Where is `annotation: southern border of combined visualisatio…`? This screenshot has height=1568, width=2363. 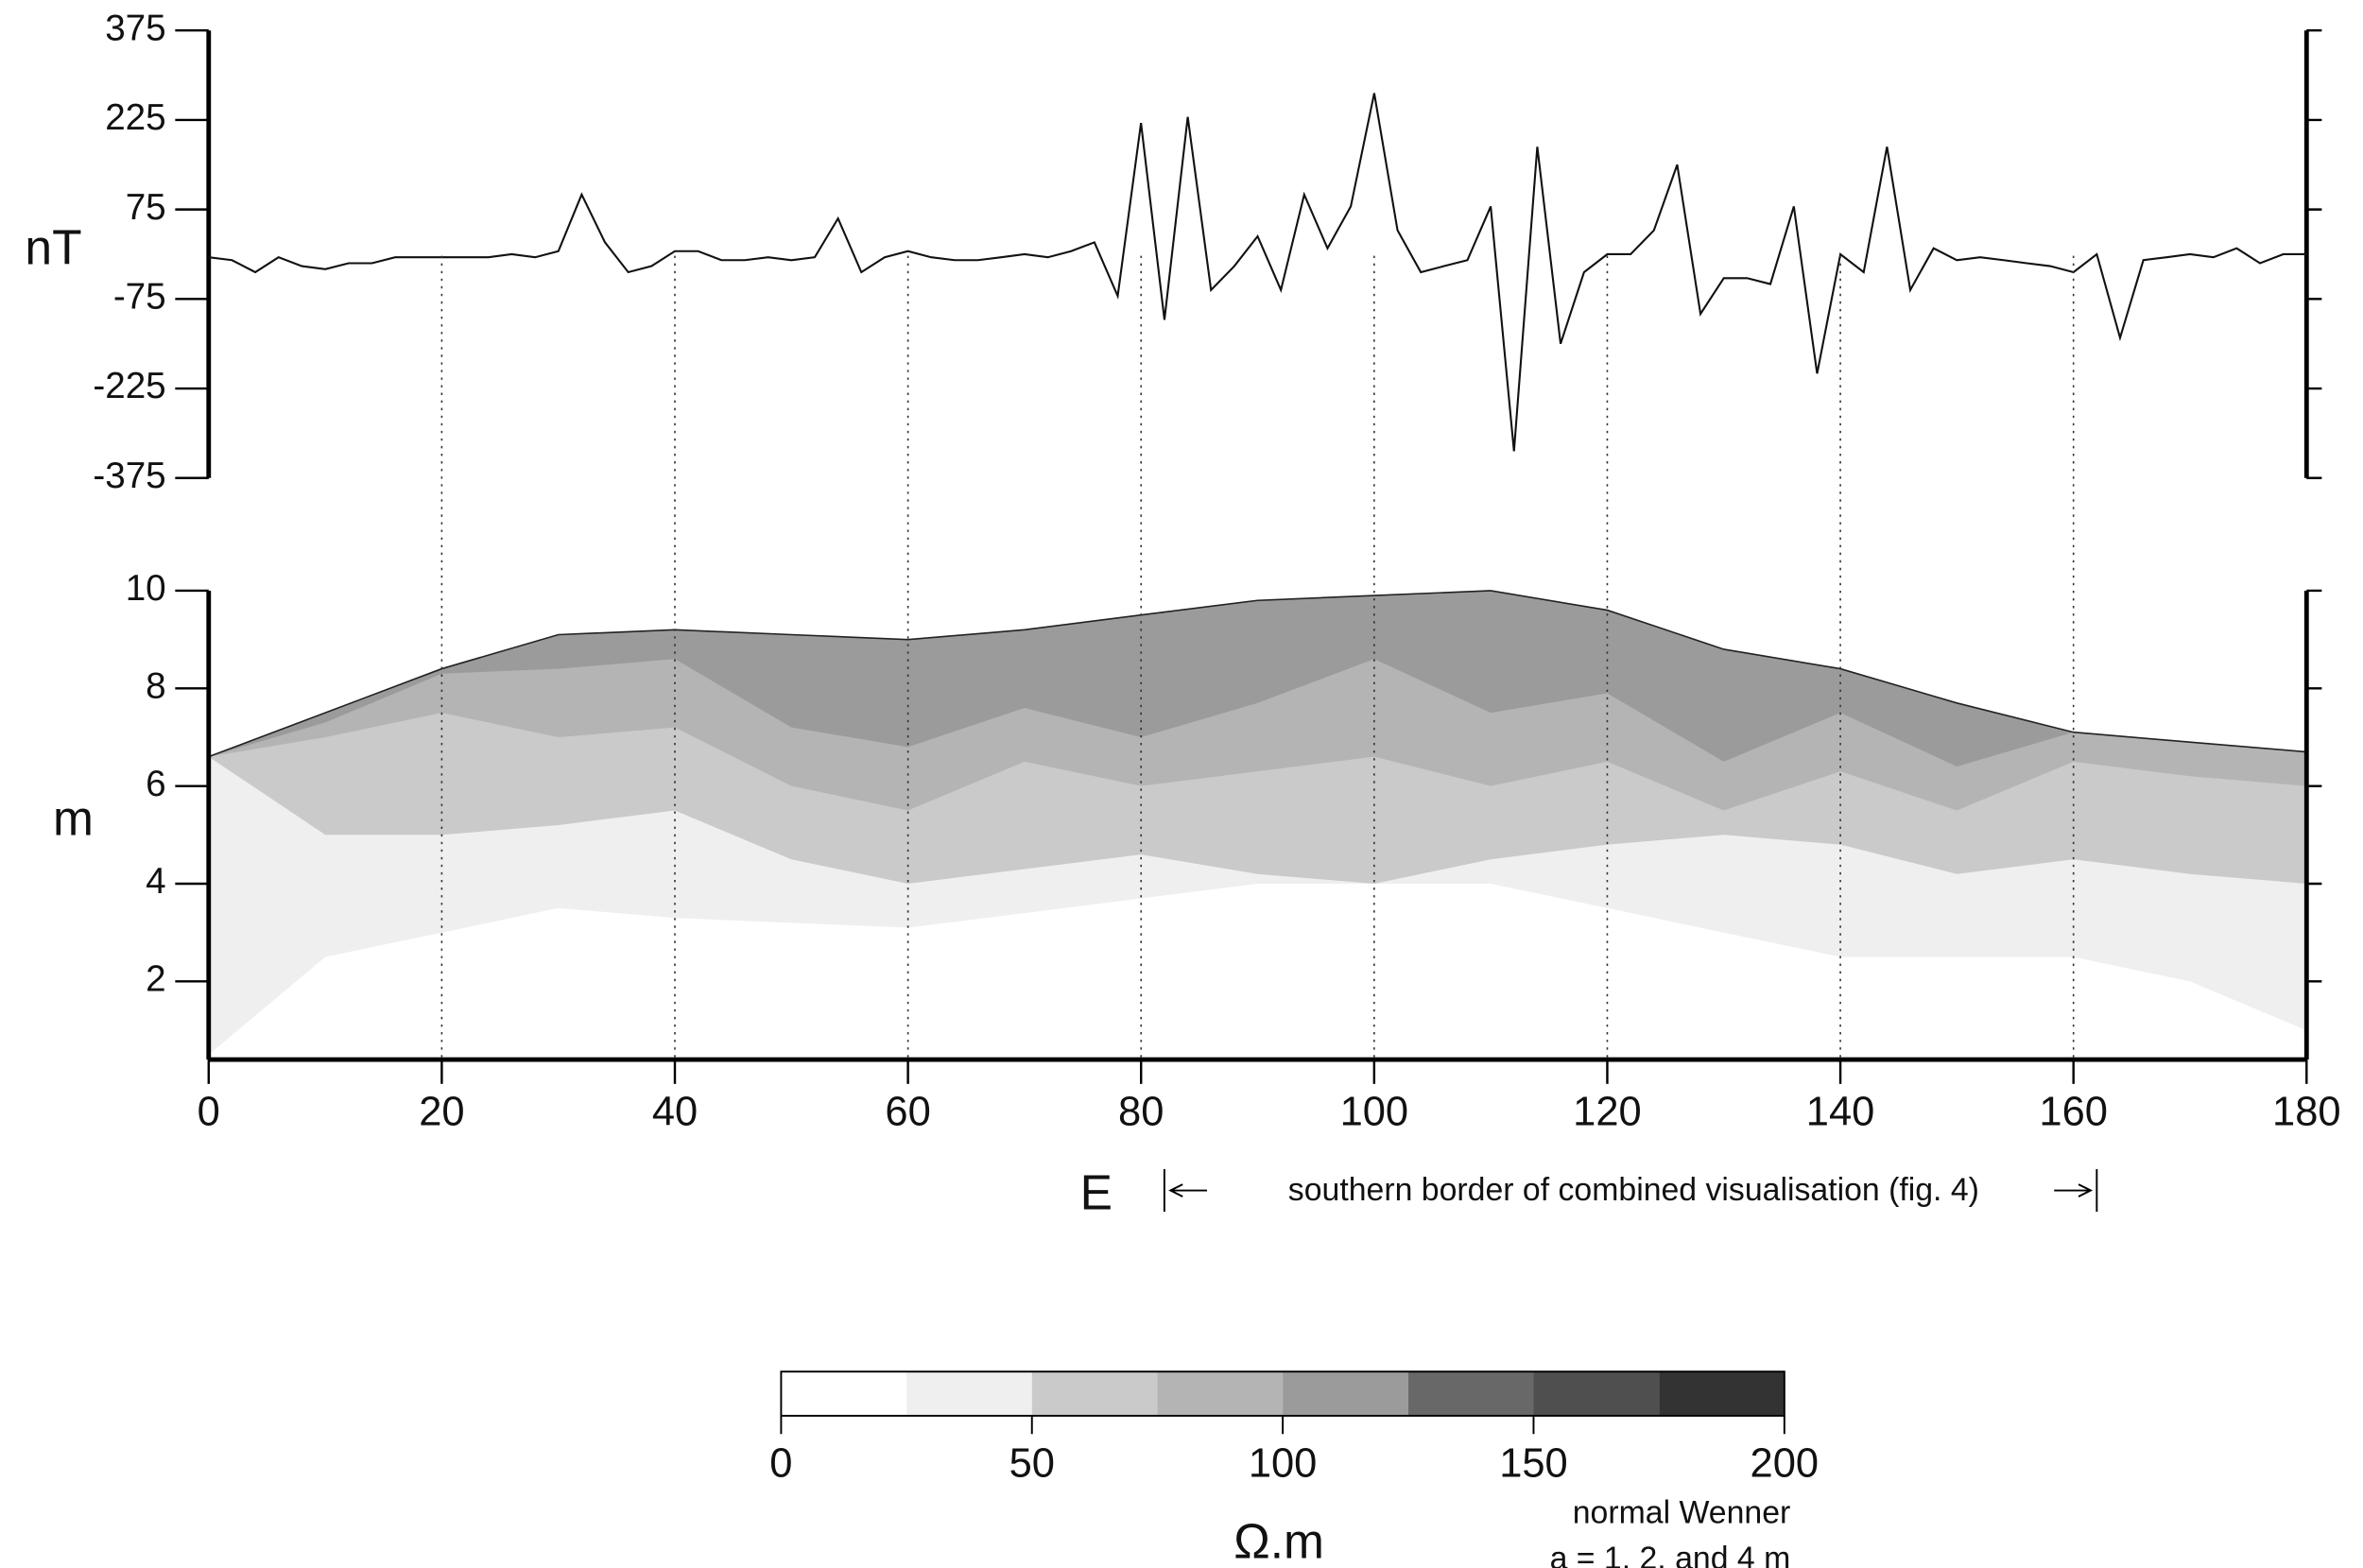
annotation: southern border of combined visualisatio… is located at coordinates (1633, 1190).